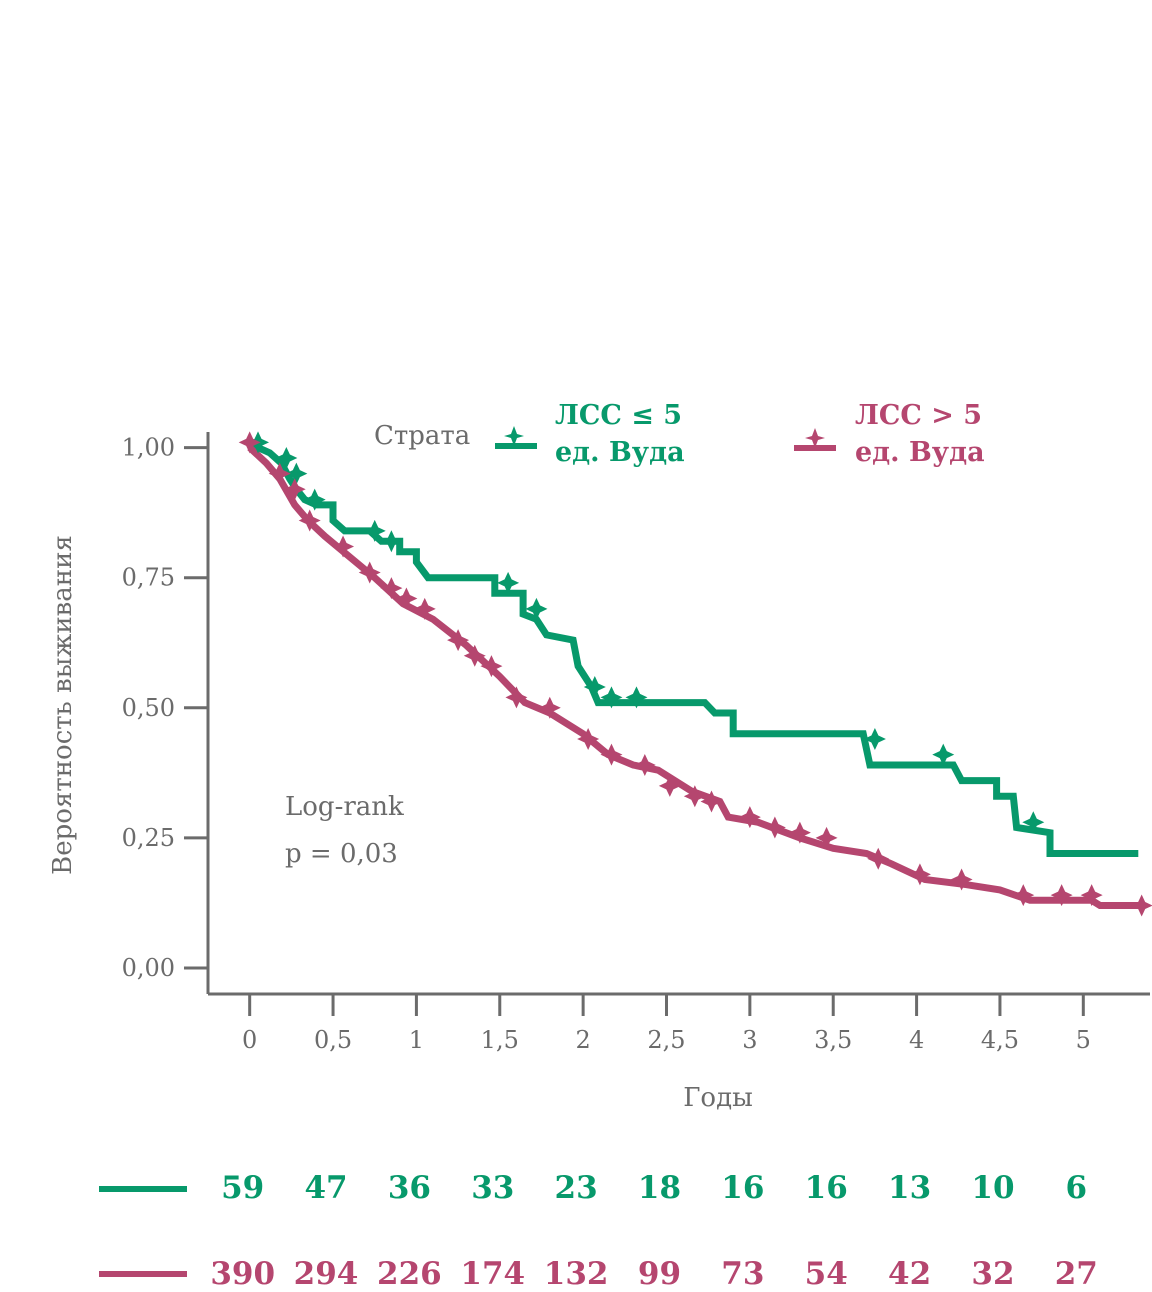  What do you see at coordinates (909, 1188) in the screenshot?
I see `risk-count-0-8: 13` at bounding box center [909, 1188].